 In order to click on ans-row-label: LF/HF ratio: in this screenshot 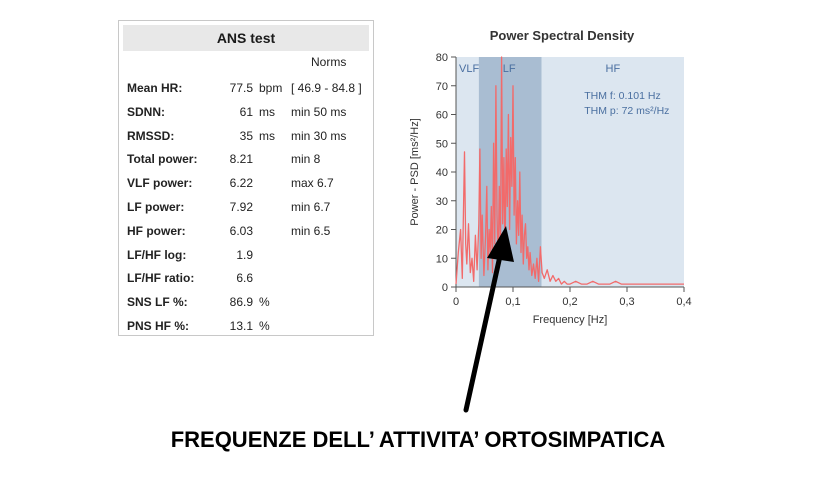, I will do `click(161, 278)`.